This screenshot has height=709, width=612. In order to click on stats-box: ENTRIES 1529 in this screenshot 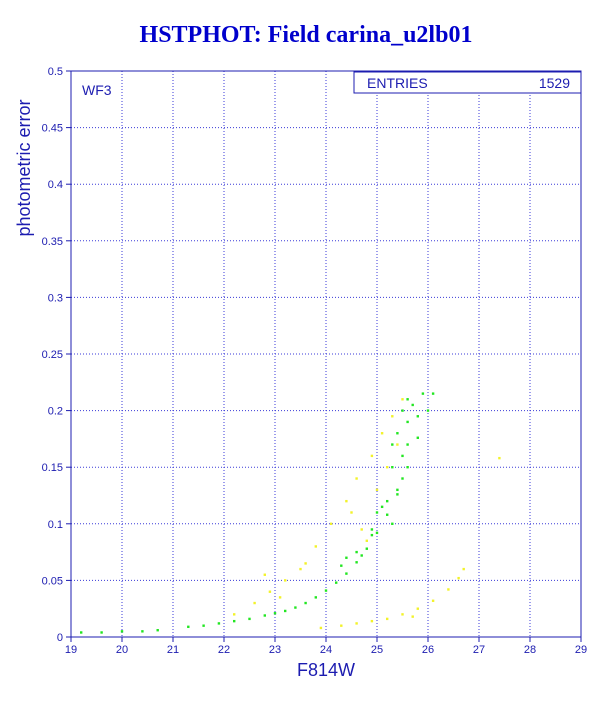, I will do `click(467, 82)`.